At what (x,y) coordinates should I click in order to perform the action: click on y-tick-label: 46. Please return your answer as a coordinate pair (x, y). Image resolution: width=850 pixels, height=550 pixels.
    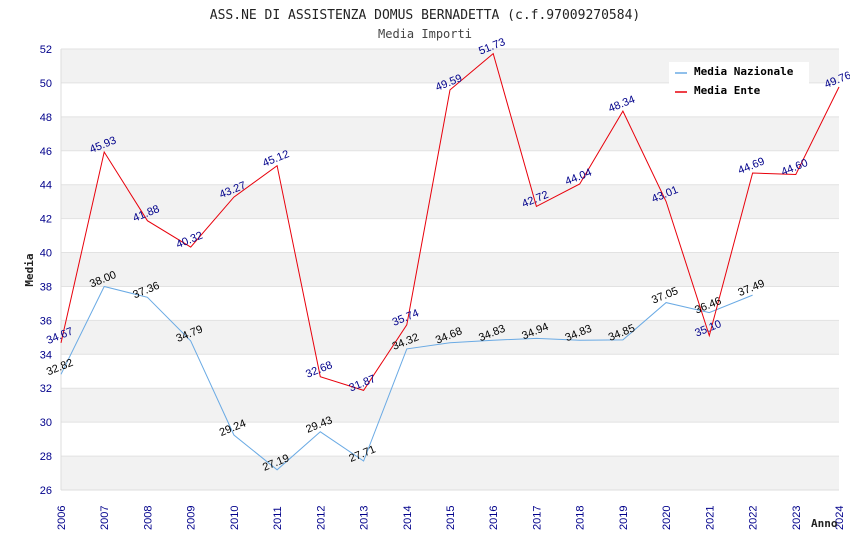
    Looking at the image, I should click on (46, 152).